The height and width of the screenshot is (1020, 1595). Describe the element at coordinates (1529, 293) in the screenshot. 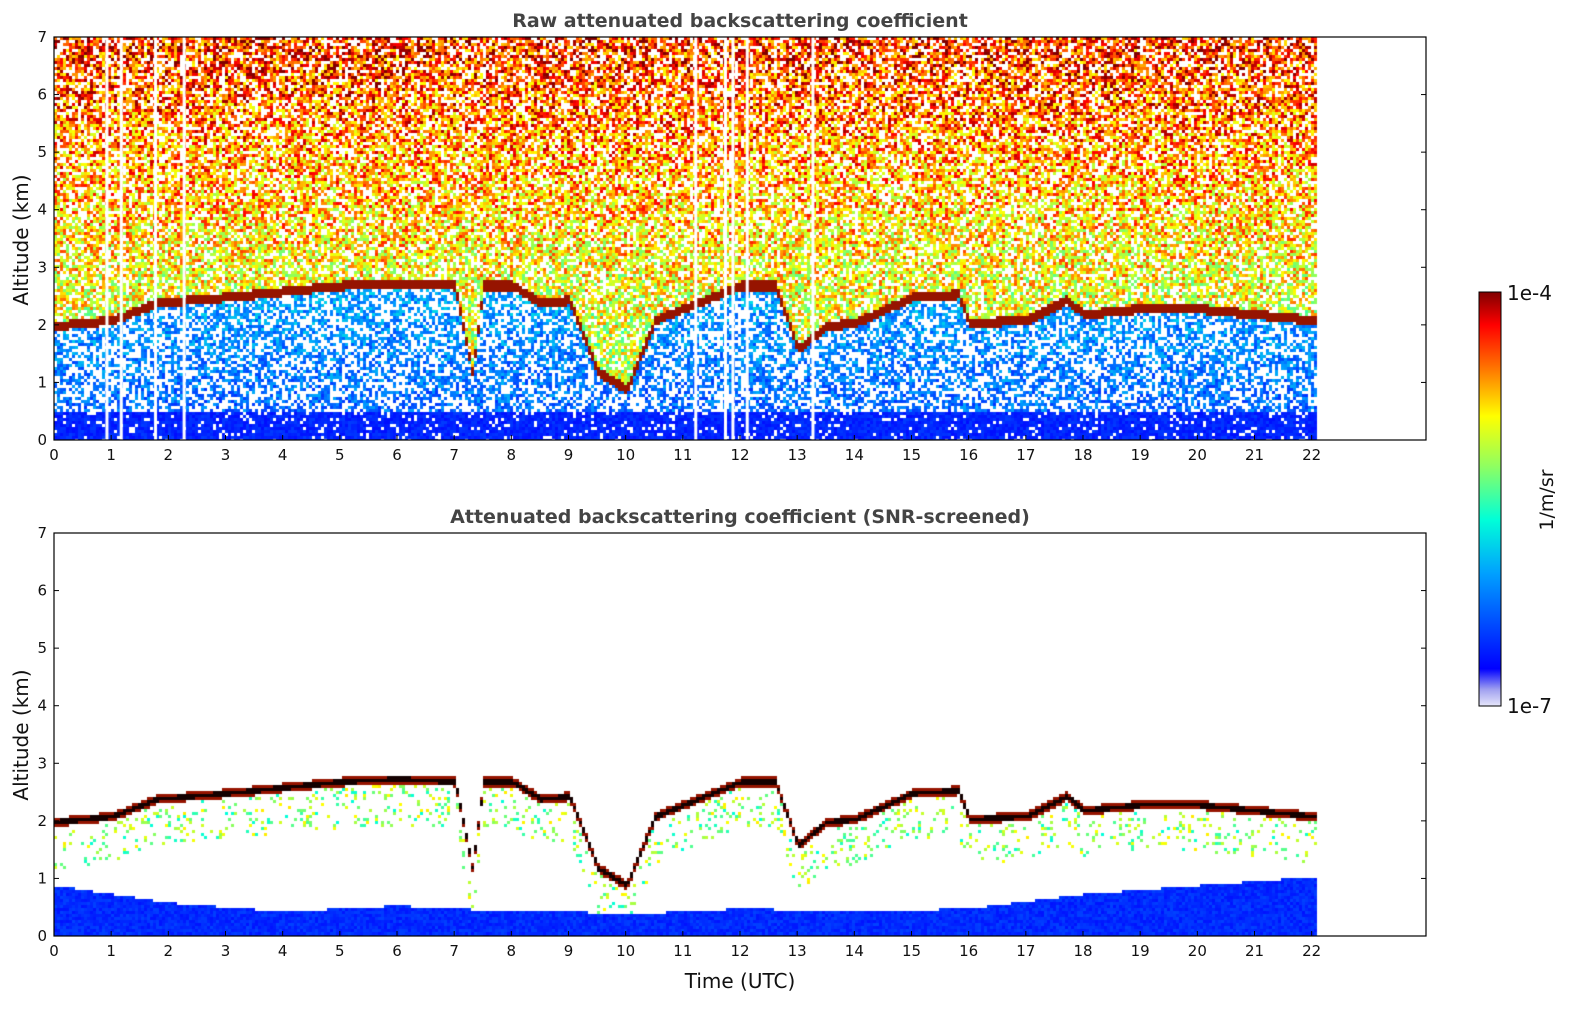

I see `colorbar-max-label: 1e-4` at that location.